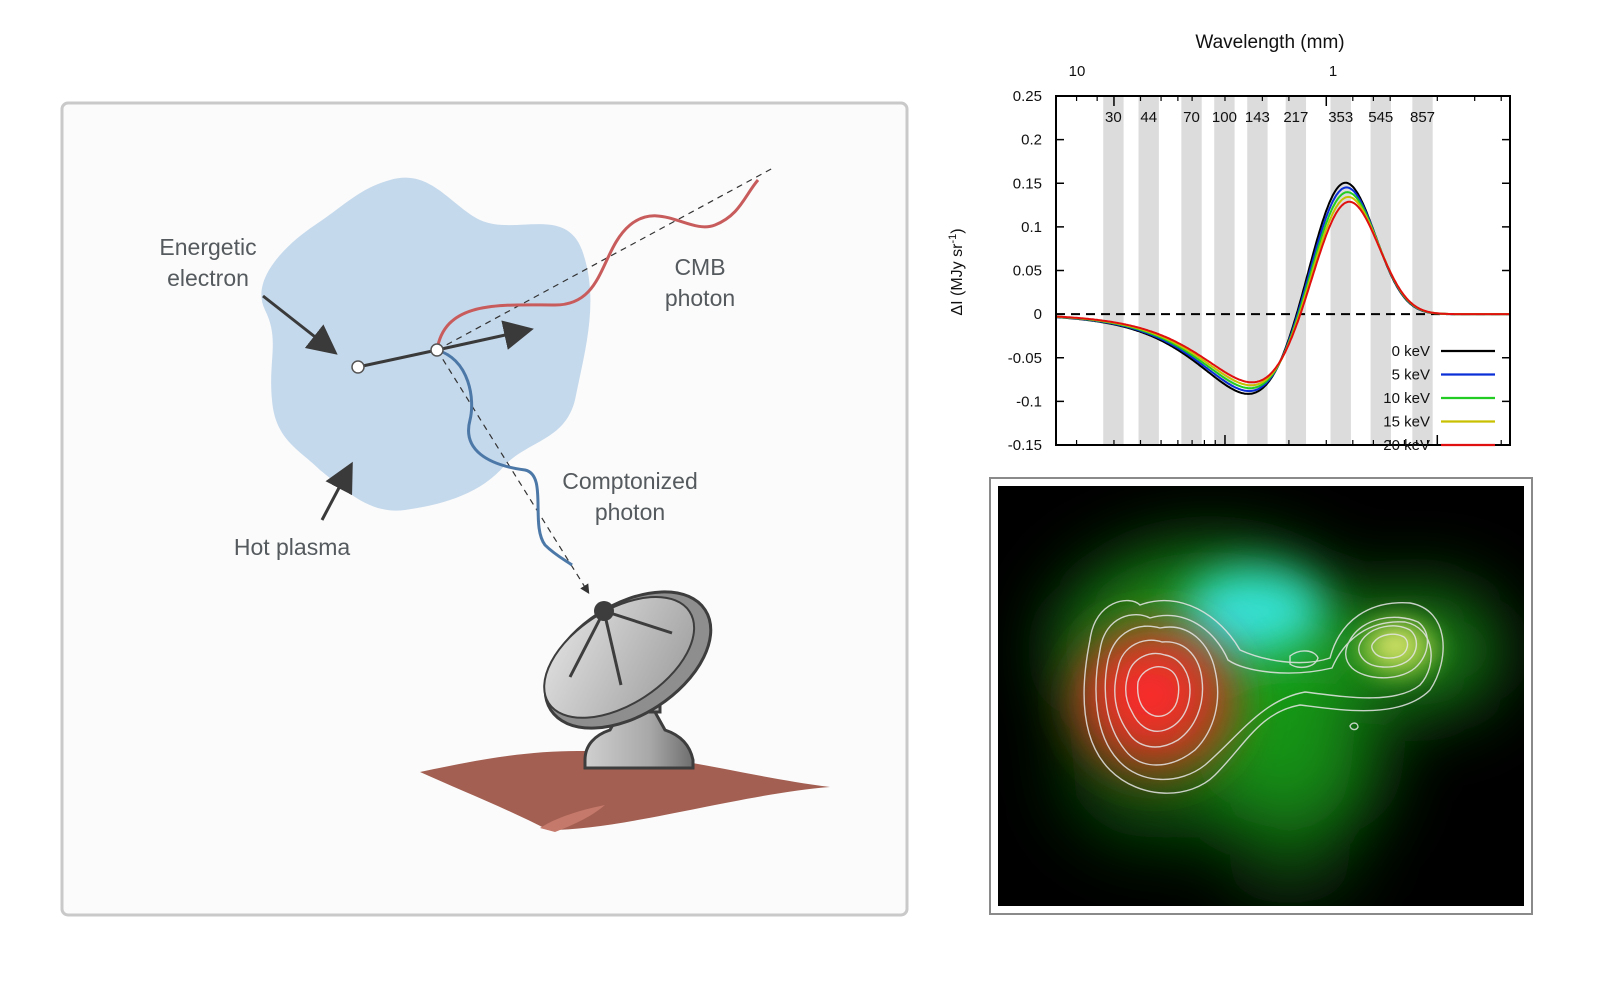  What do you see at coordinates (1031, 140) in the screenshot?
I see `y-tick-label: 0.2` at bounding box center [1031, 140].